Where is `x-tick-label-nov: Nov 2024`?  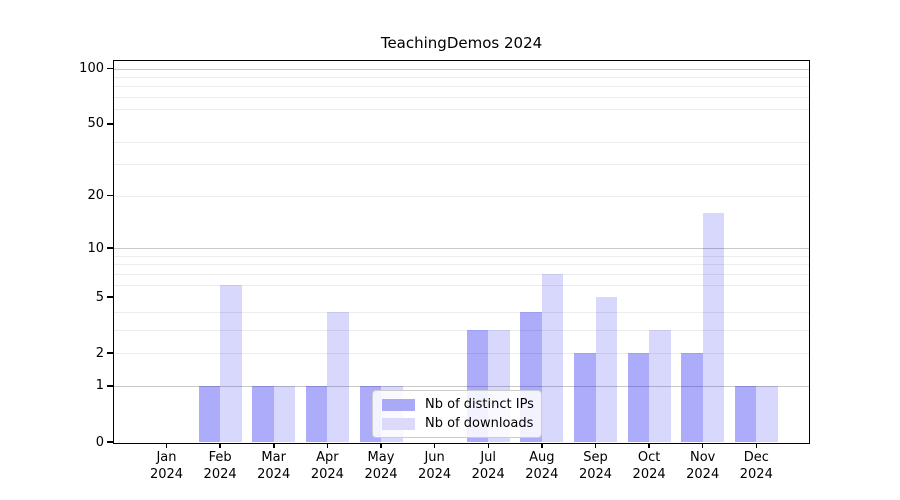 x-tick-label-nov: Nov 2024 is located at coordinates (703, 466).